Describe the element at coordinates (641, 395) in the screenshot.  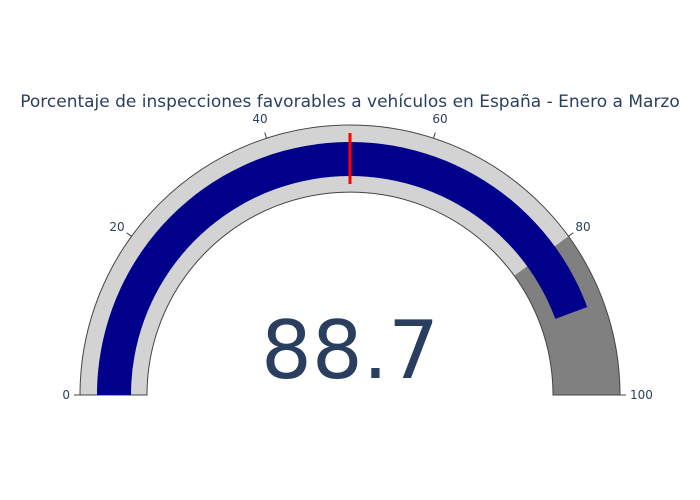
I see `gauge-tick-label: 100` at that location.